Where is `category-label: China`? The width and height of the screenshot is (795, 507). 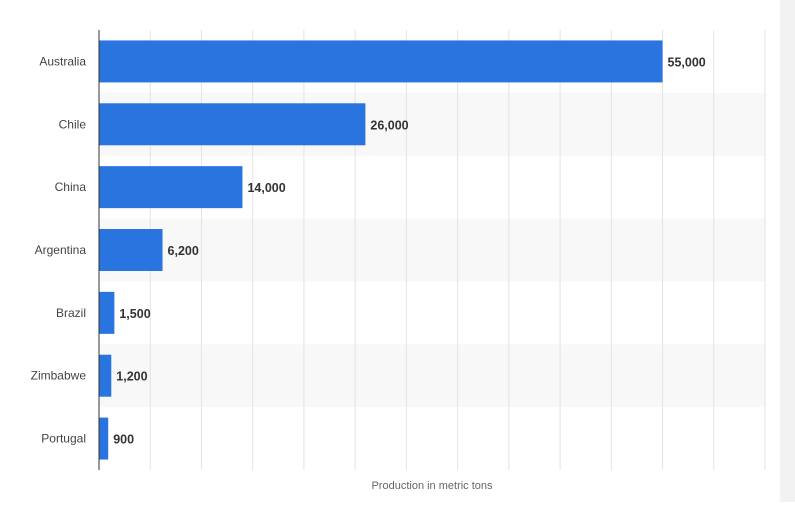 category-label: China is located at coordinates (71, 187).